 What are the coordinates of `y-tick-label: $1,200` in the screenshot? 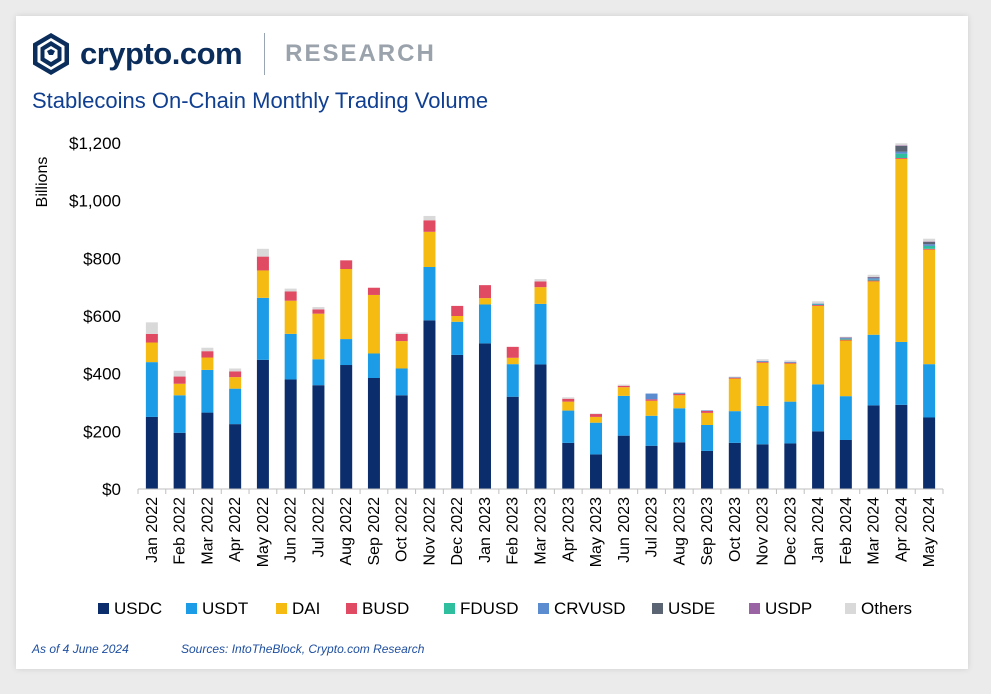 It's located at (95, 143).